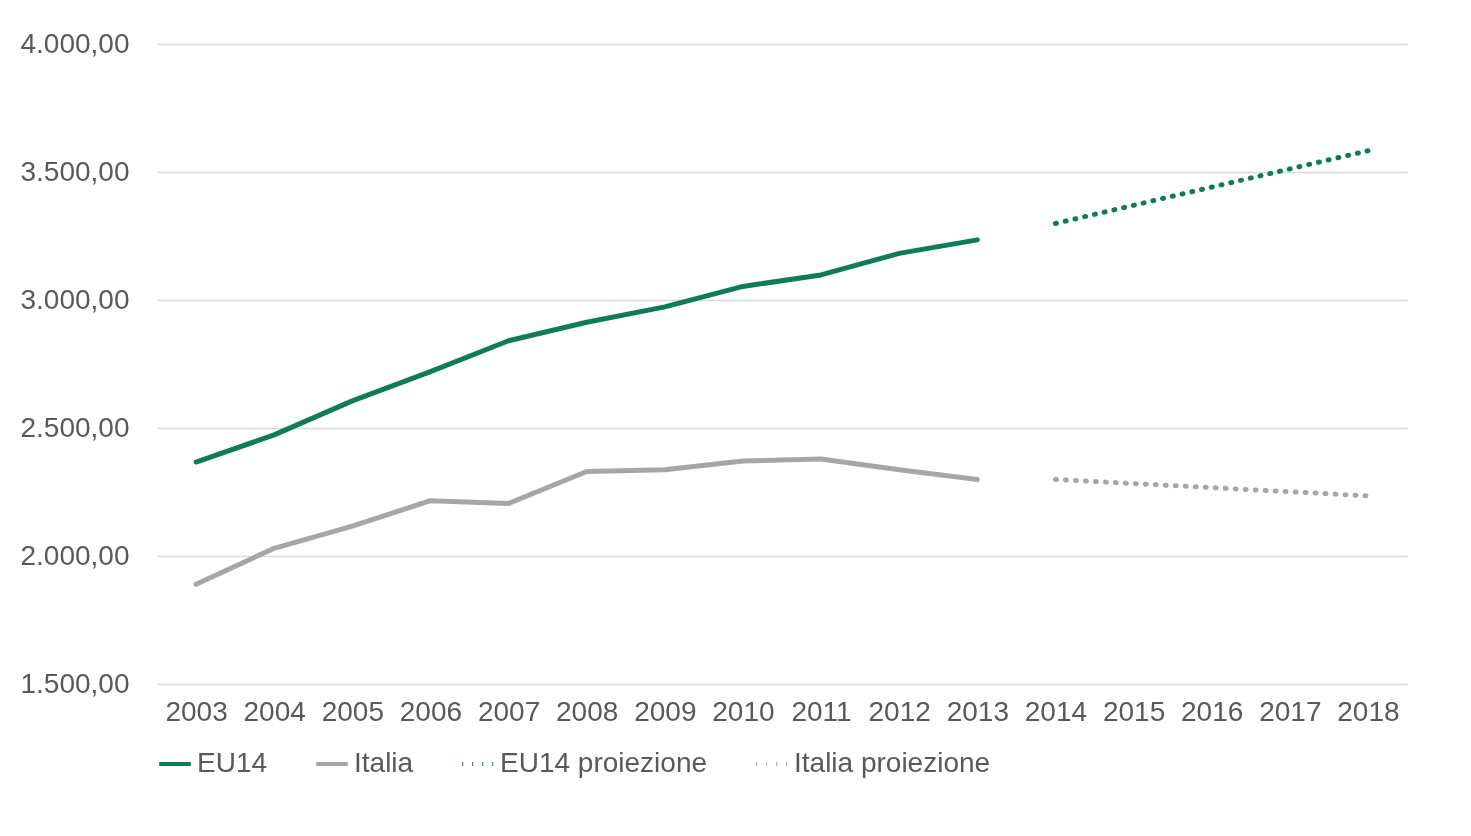 The width and height of the screenshot is (1471, 836). Describe the element at coordinates (892, 762) in the screenshot. I see `legend-label: Italia proiezione` at that location.